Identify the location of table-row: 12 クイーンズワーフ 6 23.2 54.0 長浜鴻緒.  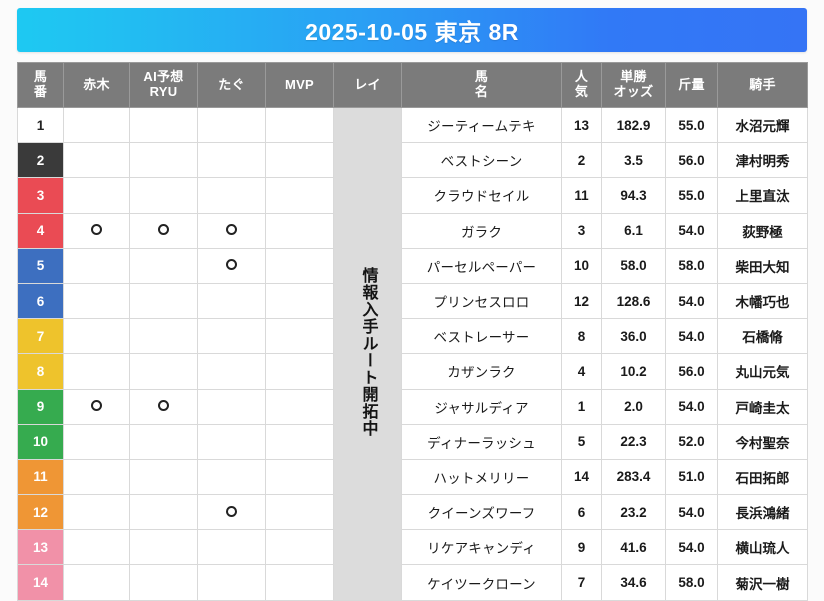
(412, 512).